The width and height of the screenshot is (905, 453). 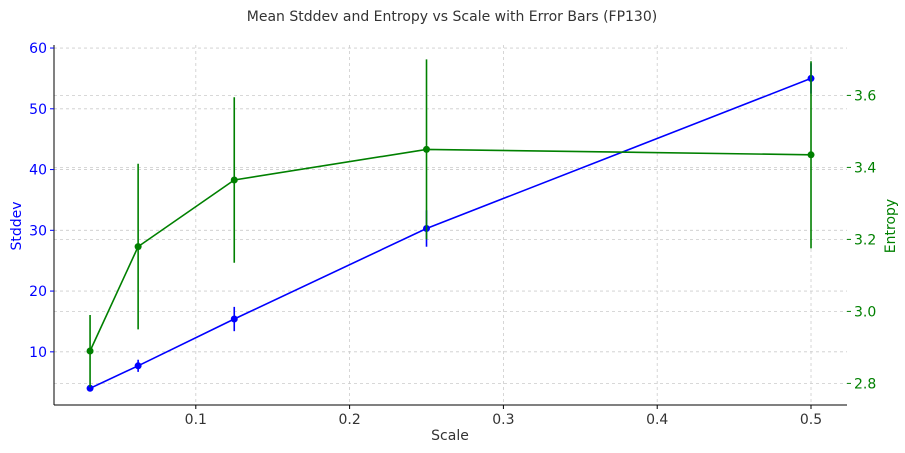 I want to click on y-tick-label-right-3: 3.4, so click(x=865, y=168).